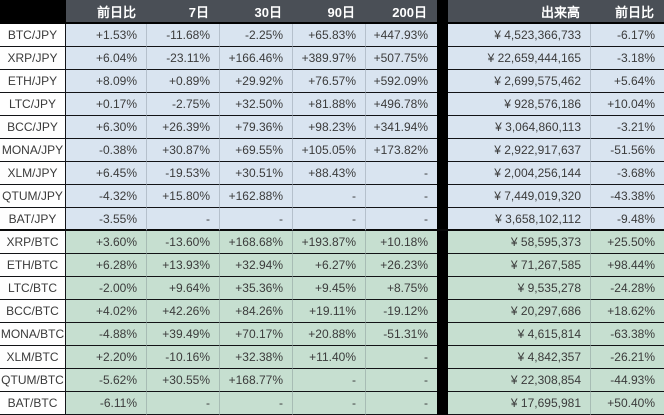 The height and width of the screenshot is (415, 664). Describe the element at coordinates (627, 150) in the screenshot. I see `volume-change-cell: -51.56%` at that location.